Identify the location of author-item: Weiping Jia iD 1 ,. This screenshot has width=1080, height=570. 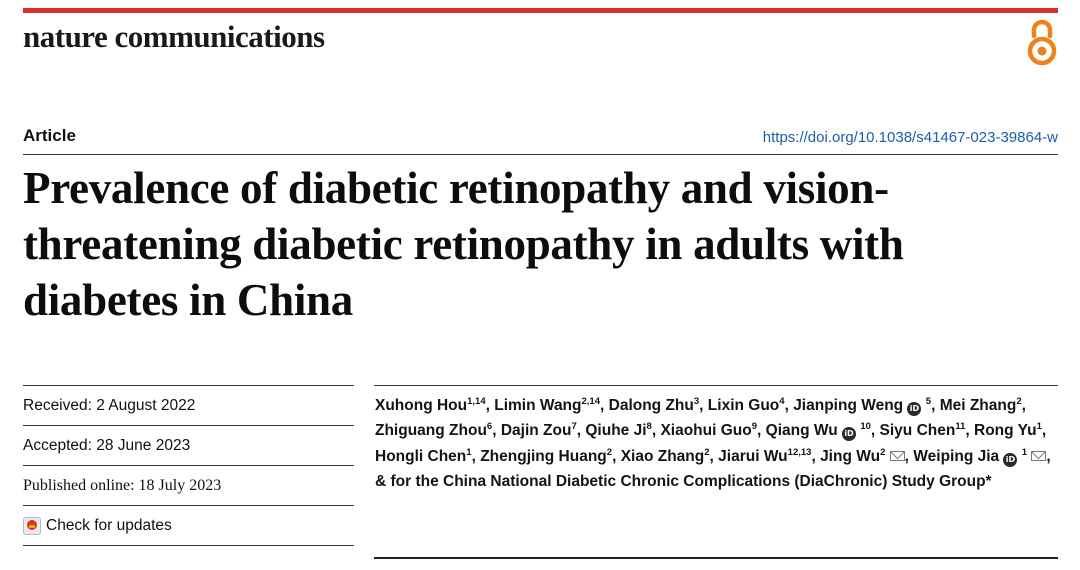
(982, 456).